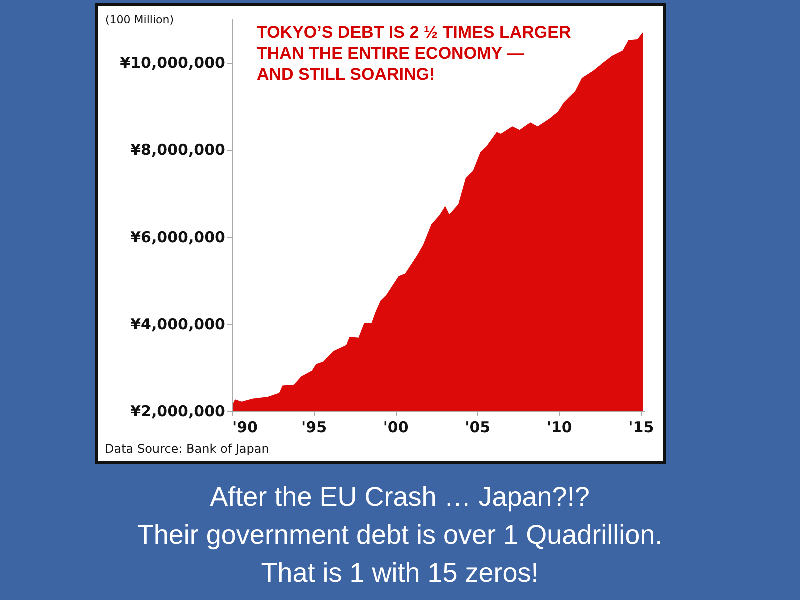 The width and height of the screenshot is (800, 600). What do you see at coordinates (559, 427) in the screenshot?
I see `x-tick-label: '10` at bounding box center [559, 427].